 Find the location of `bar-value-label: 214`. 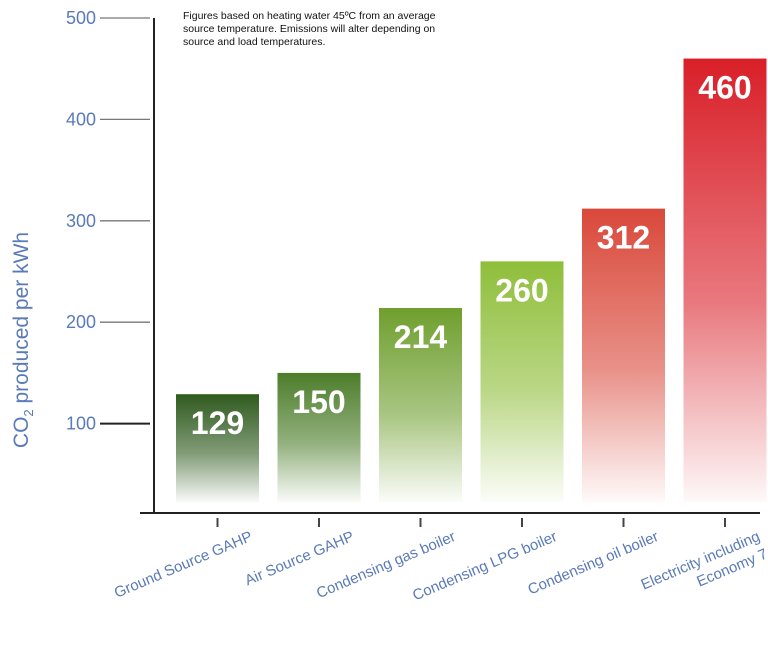

bar-value-label: 214 is located at coordinates (421, 337).